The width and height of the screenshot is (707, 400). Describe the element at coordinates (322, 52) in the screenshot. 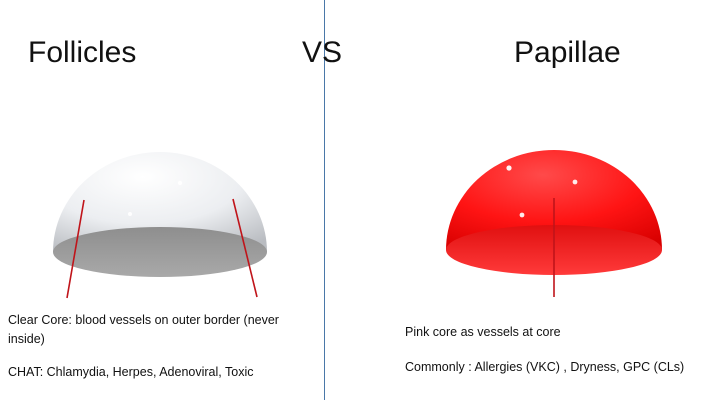

I see `vs-title: VS` at that location.